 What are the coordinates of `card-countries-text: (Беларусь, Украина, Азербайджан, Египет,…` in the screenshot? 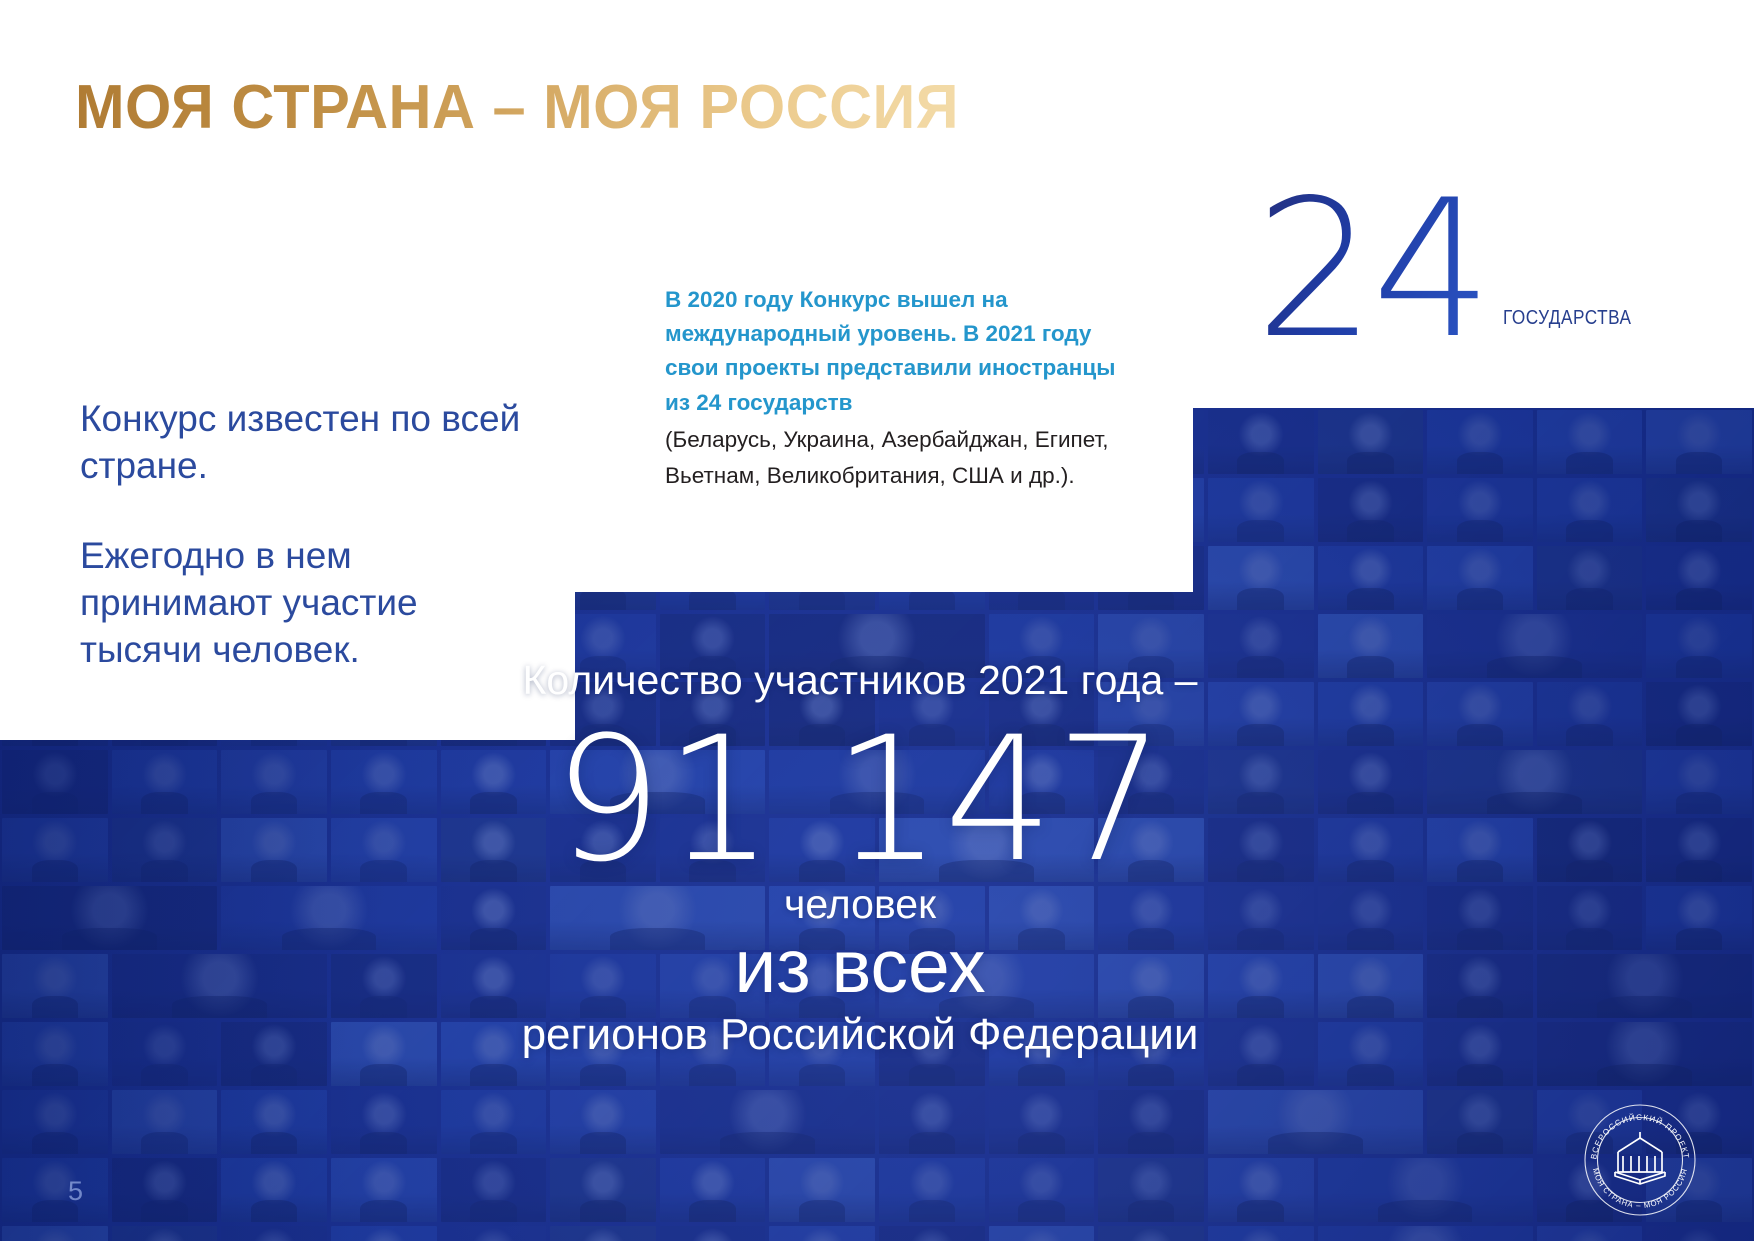 It's located at (887, 457).